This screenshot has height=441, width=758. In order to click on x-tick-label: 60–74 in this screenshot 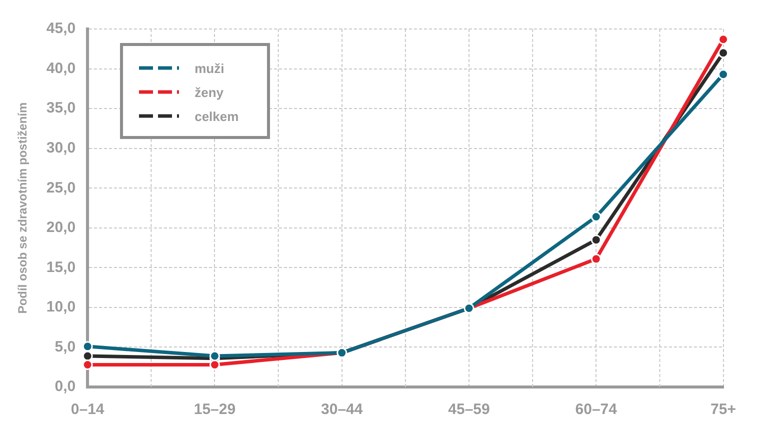, I will do `click(596, 409)`.